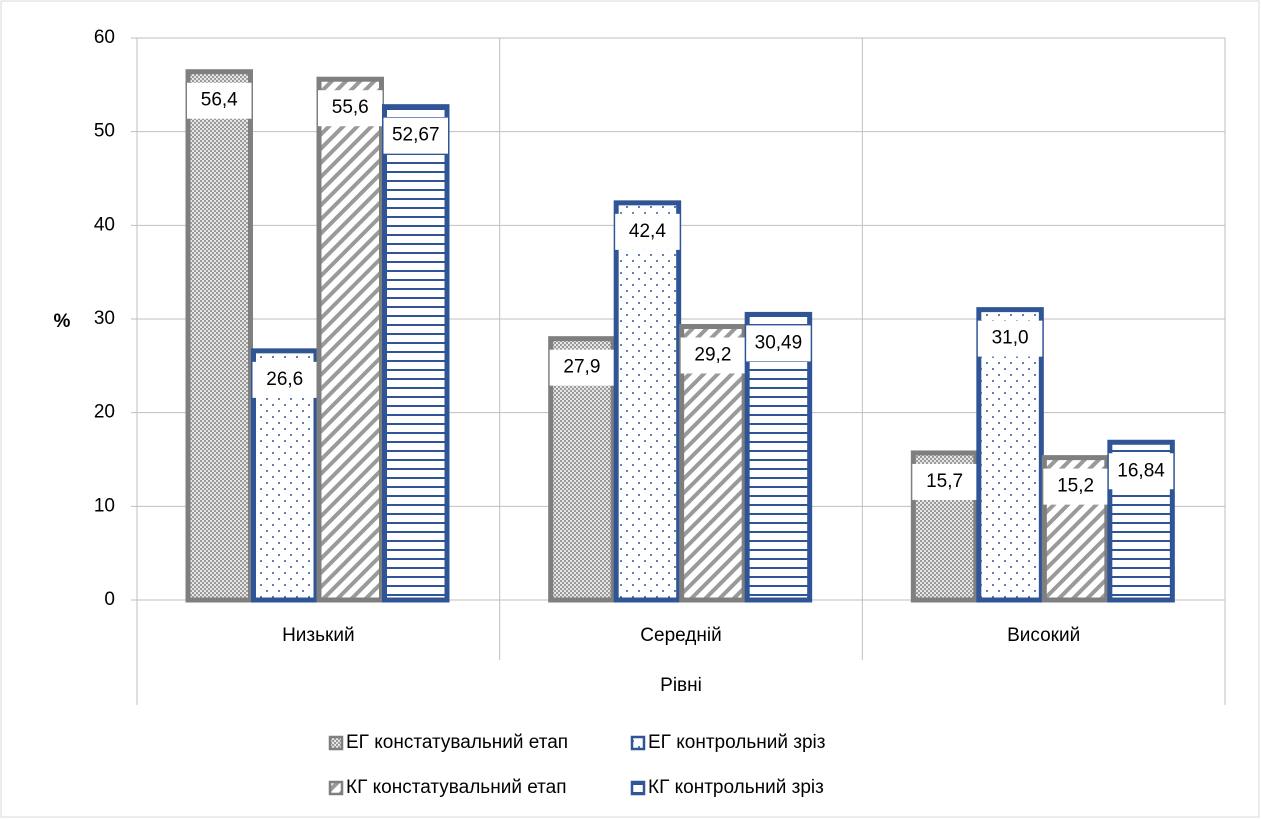 The width and height of the screenshot is (1261, 819). Describe the element at coordinates (681, 685) in the screenshot. I see `x-axis-label: Рівні` at that location.